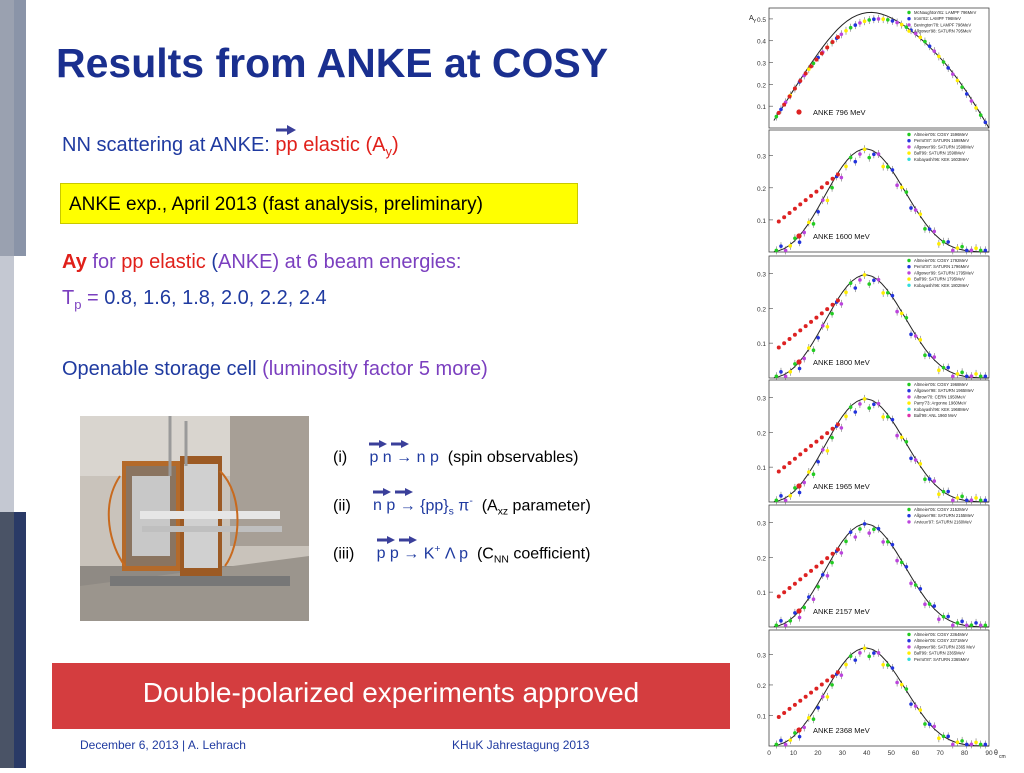 The width and height of the screenshot is (1024, 773). Describe the element at coordinates (843, 753) in the screenshot. I see `x-tick-label: 30` at that location.